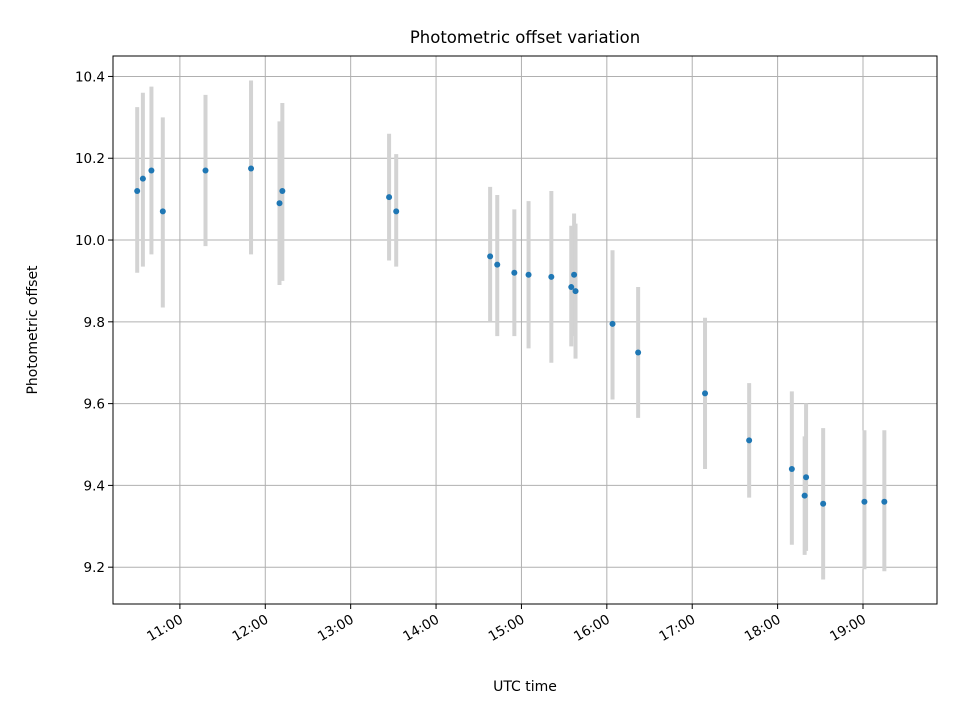 This screenshot has height=720, width=960. What do you see at coordinates (525, 37) in the screenshot?
I see `chart-title: Photometric offset variation` at bounding box center [525, 37].